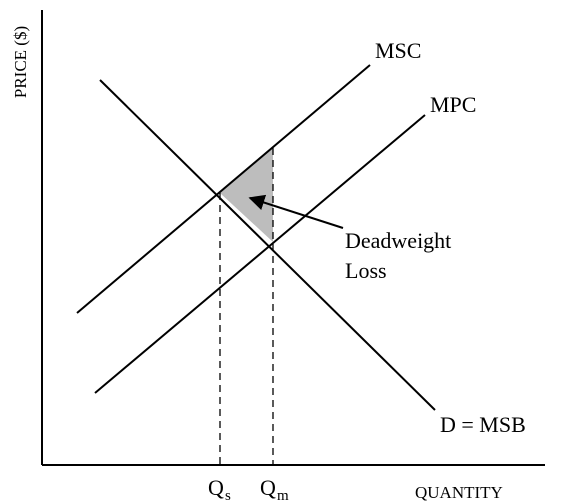 The height and width of the screenshot is (503, 566). What do you see at coordinates (398, 50) in the screenshot?
I see `msc-label: MSC` at bounding box center [398, 50].